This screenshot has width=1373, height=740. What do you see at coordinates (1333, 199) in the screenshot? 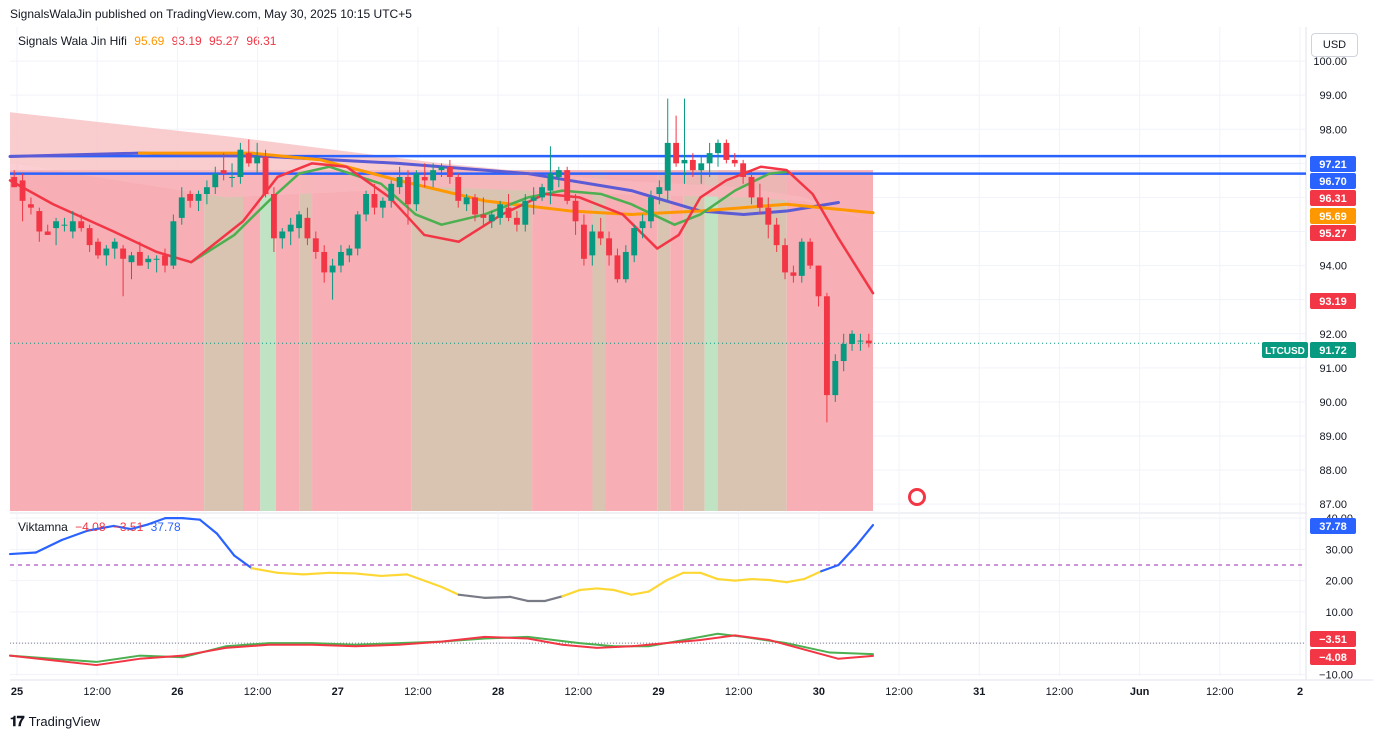
I see `price-label: 96.31` at bounding box center [1333, 199].